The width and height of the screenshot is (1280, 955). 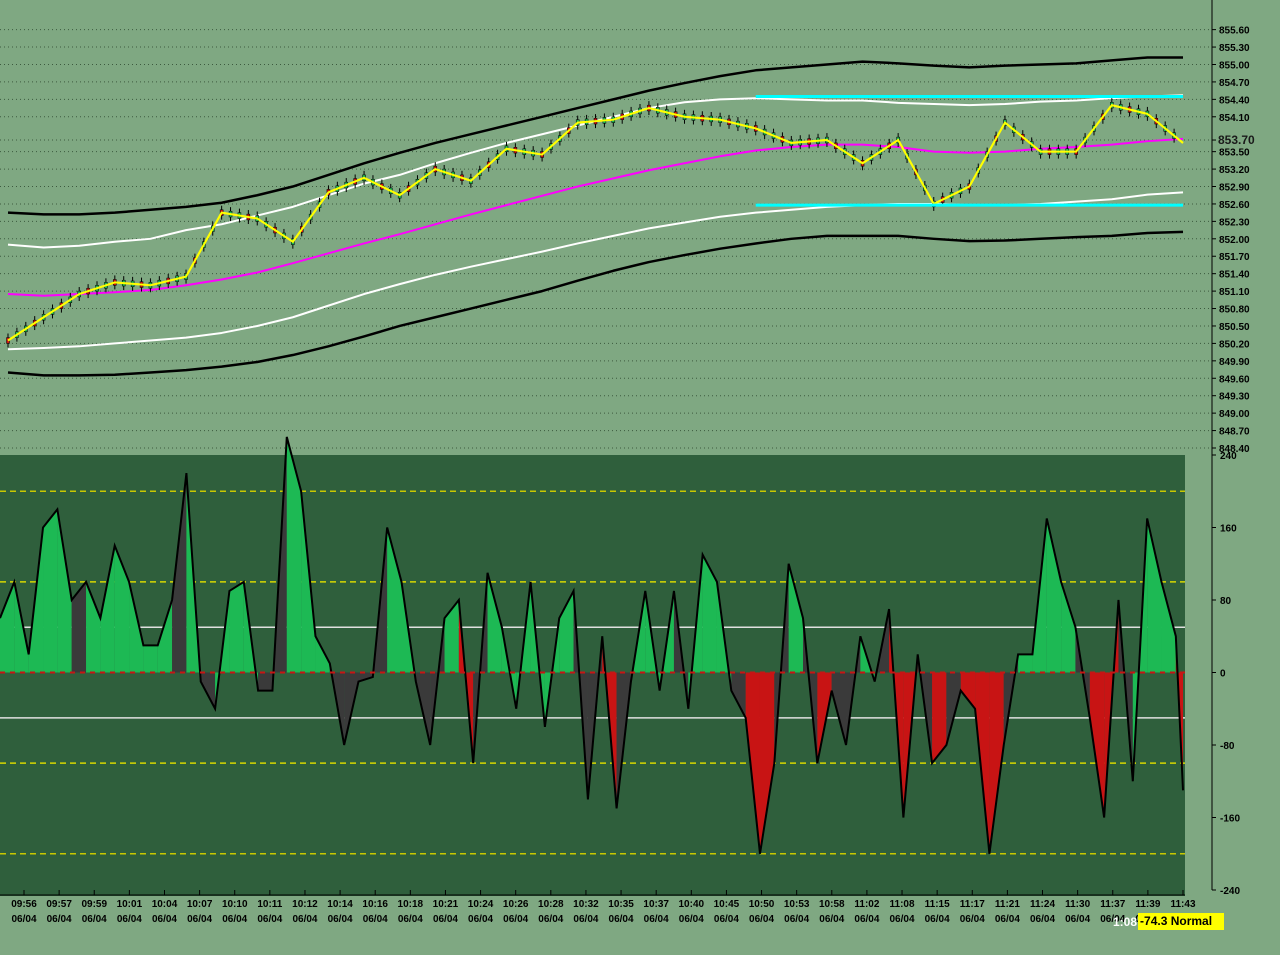 I want to click on price-tick-label: 850.80, so click(x=1234, y=310).